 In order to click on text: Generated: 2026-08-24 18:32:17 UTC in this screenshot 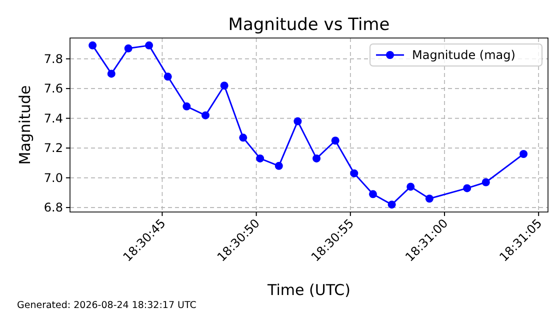, I will do `click(107, 305)`.